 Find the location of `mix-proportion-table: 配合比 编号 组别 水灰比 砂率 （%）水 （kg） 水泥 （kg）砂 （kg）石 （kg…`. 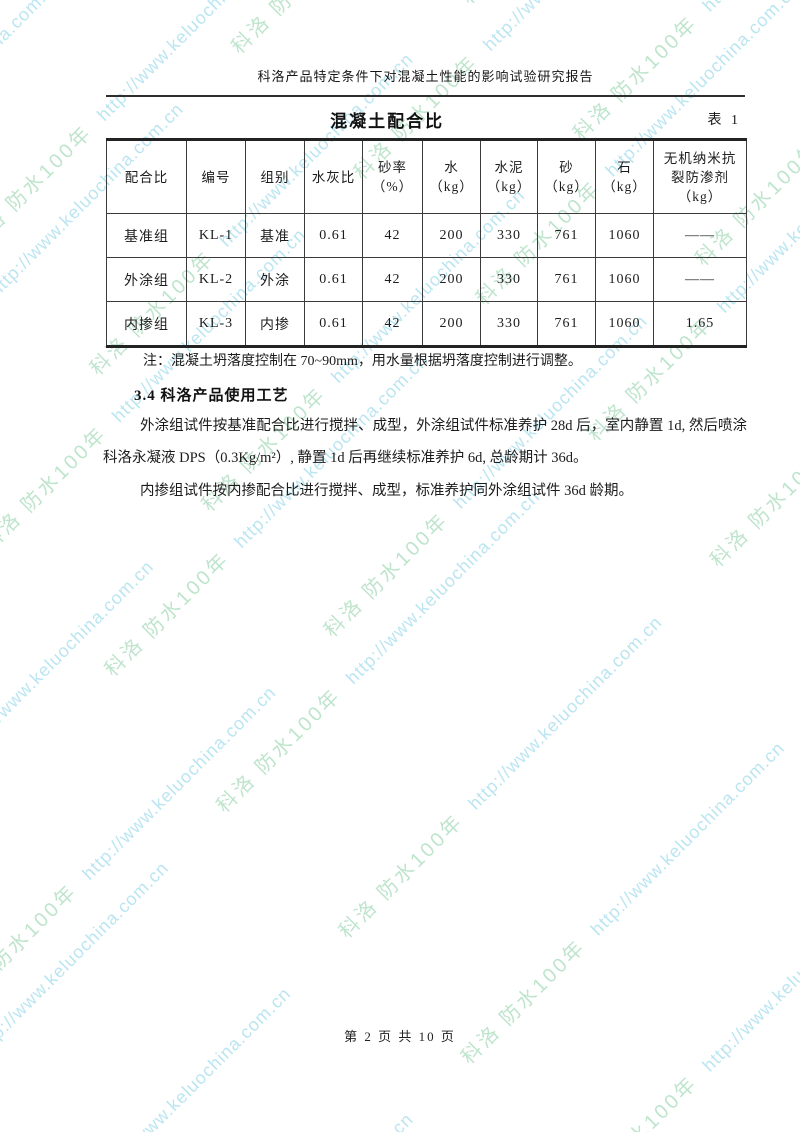

mix-proportion-table: 配合比 编号 组别 水灰比 砂率 （%）水 （kg） 水泥 （kg）砂 （kg）石 （kg… is located at coordinates (426, 243).